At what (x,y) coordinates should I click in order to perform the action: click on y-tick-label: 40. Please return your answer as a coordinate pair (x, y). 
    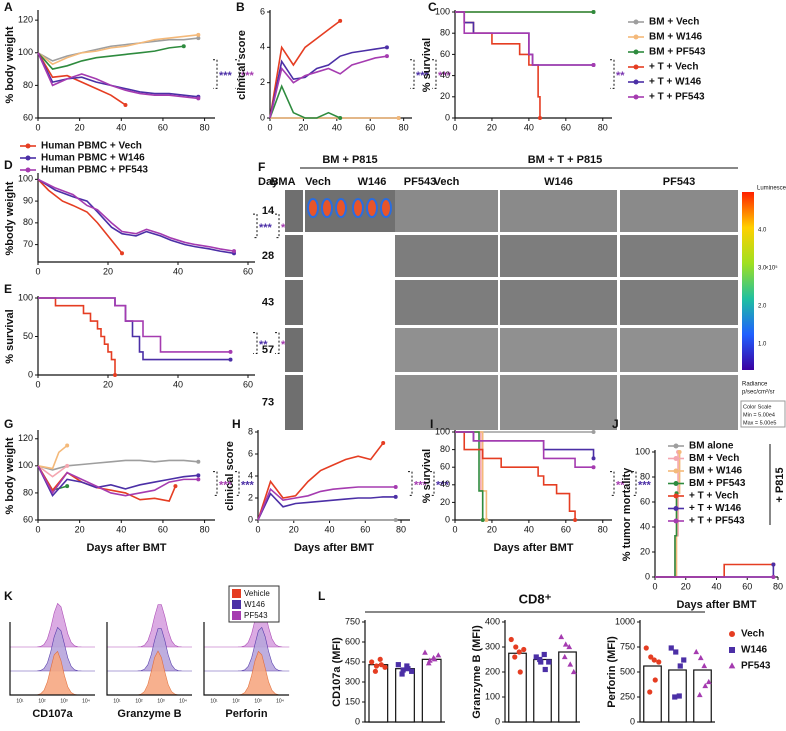
    Looking at the image, I should click on (445, 484).